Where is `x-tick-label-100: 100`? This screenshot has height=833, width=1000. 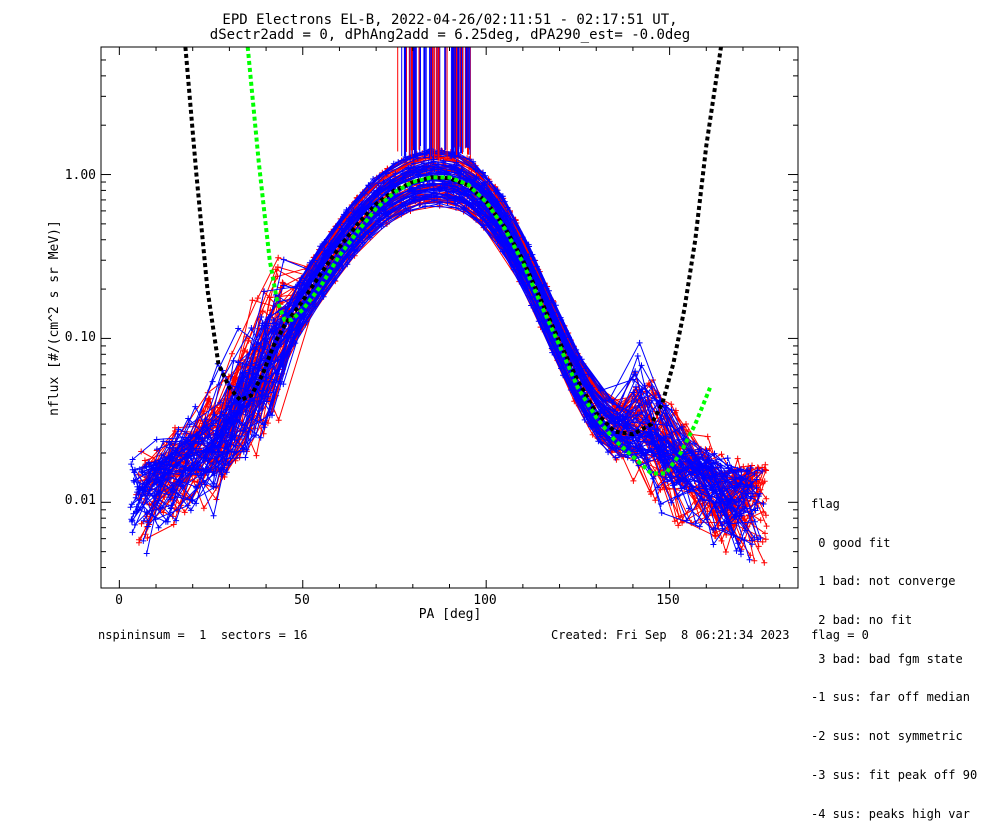
x-tick-label-100: 100 is located at coordinates (484, 600).